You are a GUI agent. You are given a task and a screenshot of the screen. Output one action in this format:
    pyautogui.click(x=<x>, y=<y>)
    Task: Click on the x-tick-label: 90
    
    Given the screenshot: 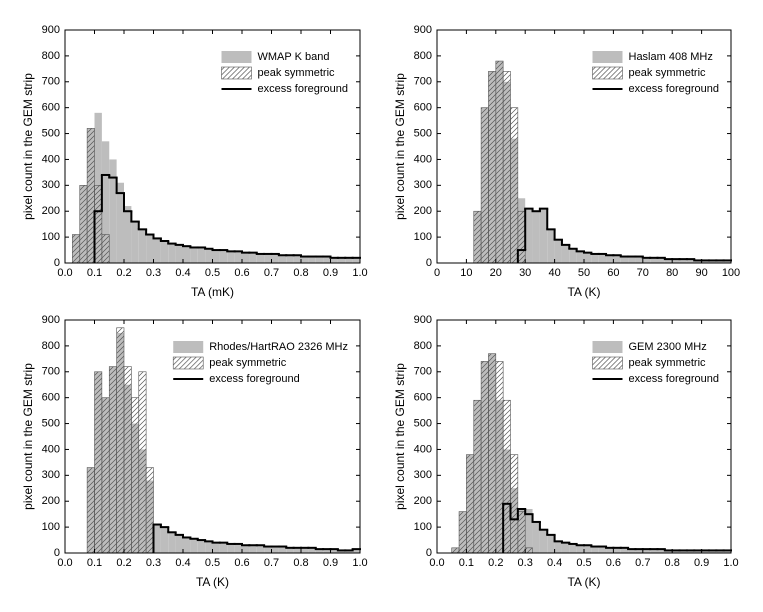 What is the action you would take?
    pyautogui.click(x=701, y=273)
    